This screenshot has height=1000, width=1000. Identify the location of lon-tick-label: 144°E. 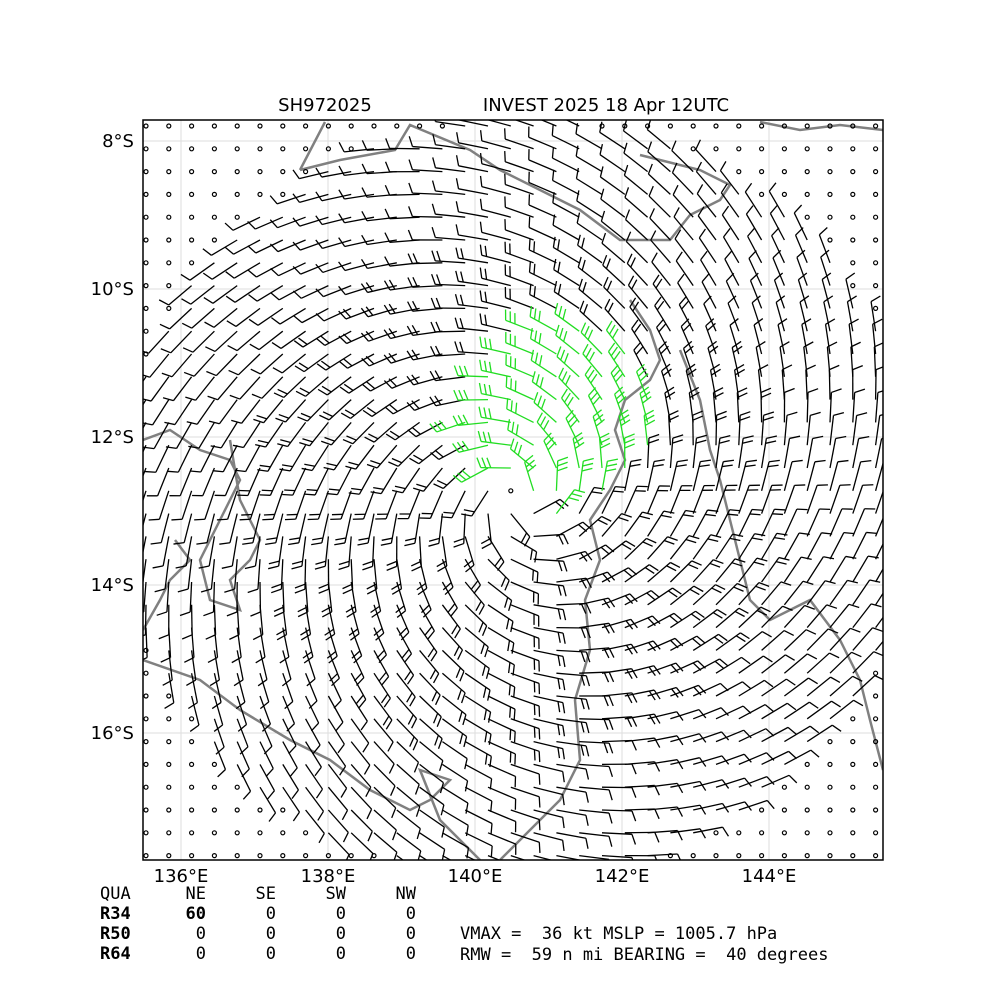
(769, 876).